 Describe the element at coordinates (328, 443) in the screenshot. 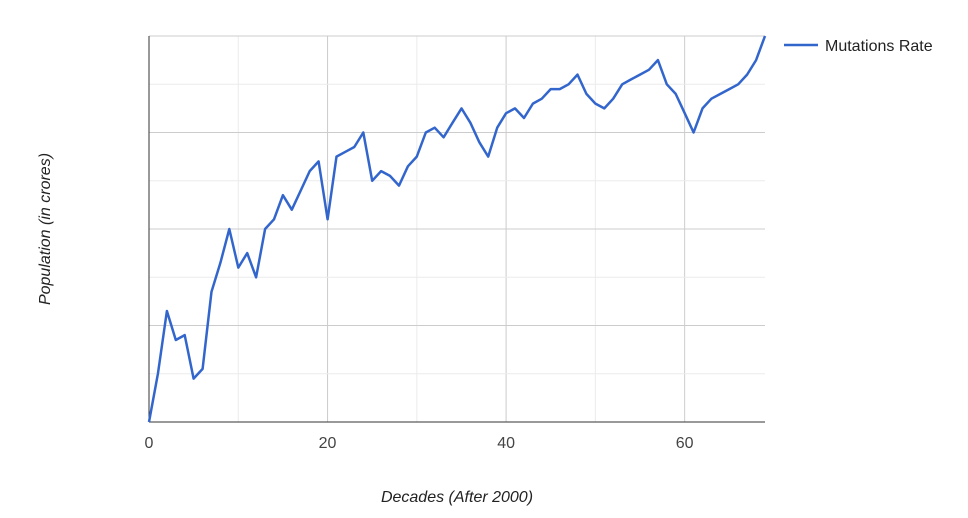

I see `x-tick-label: 20` at that location.